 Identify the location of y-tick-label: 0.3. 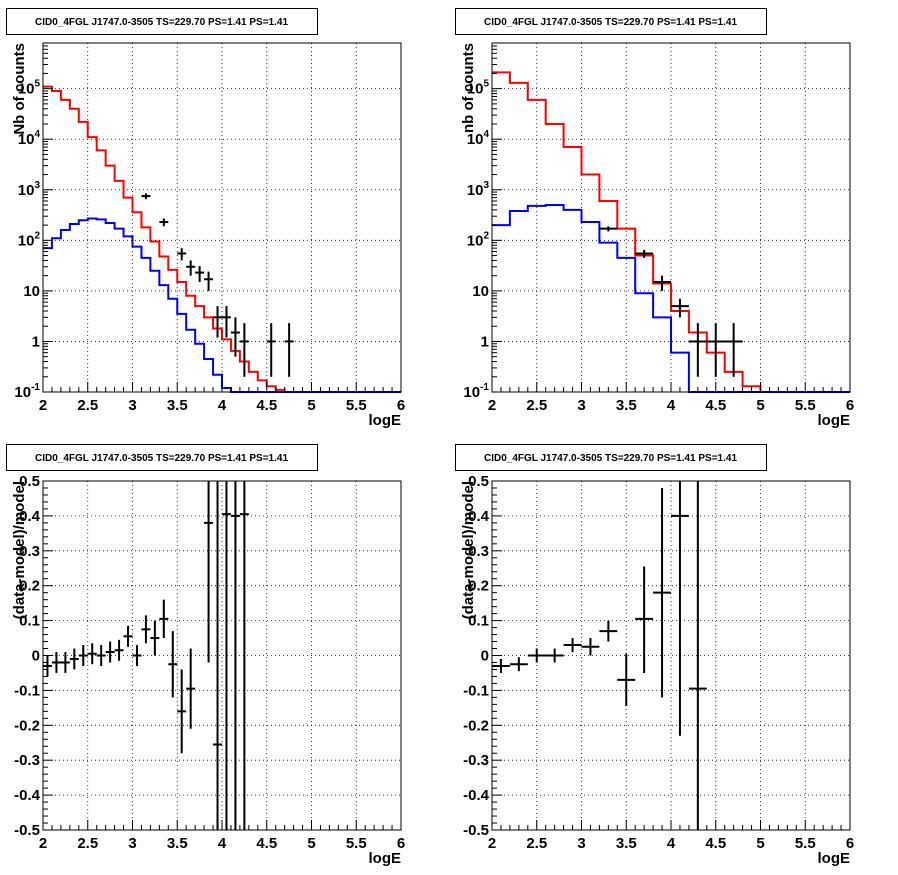
(29, 551).